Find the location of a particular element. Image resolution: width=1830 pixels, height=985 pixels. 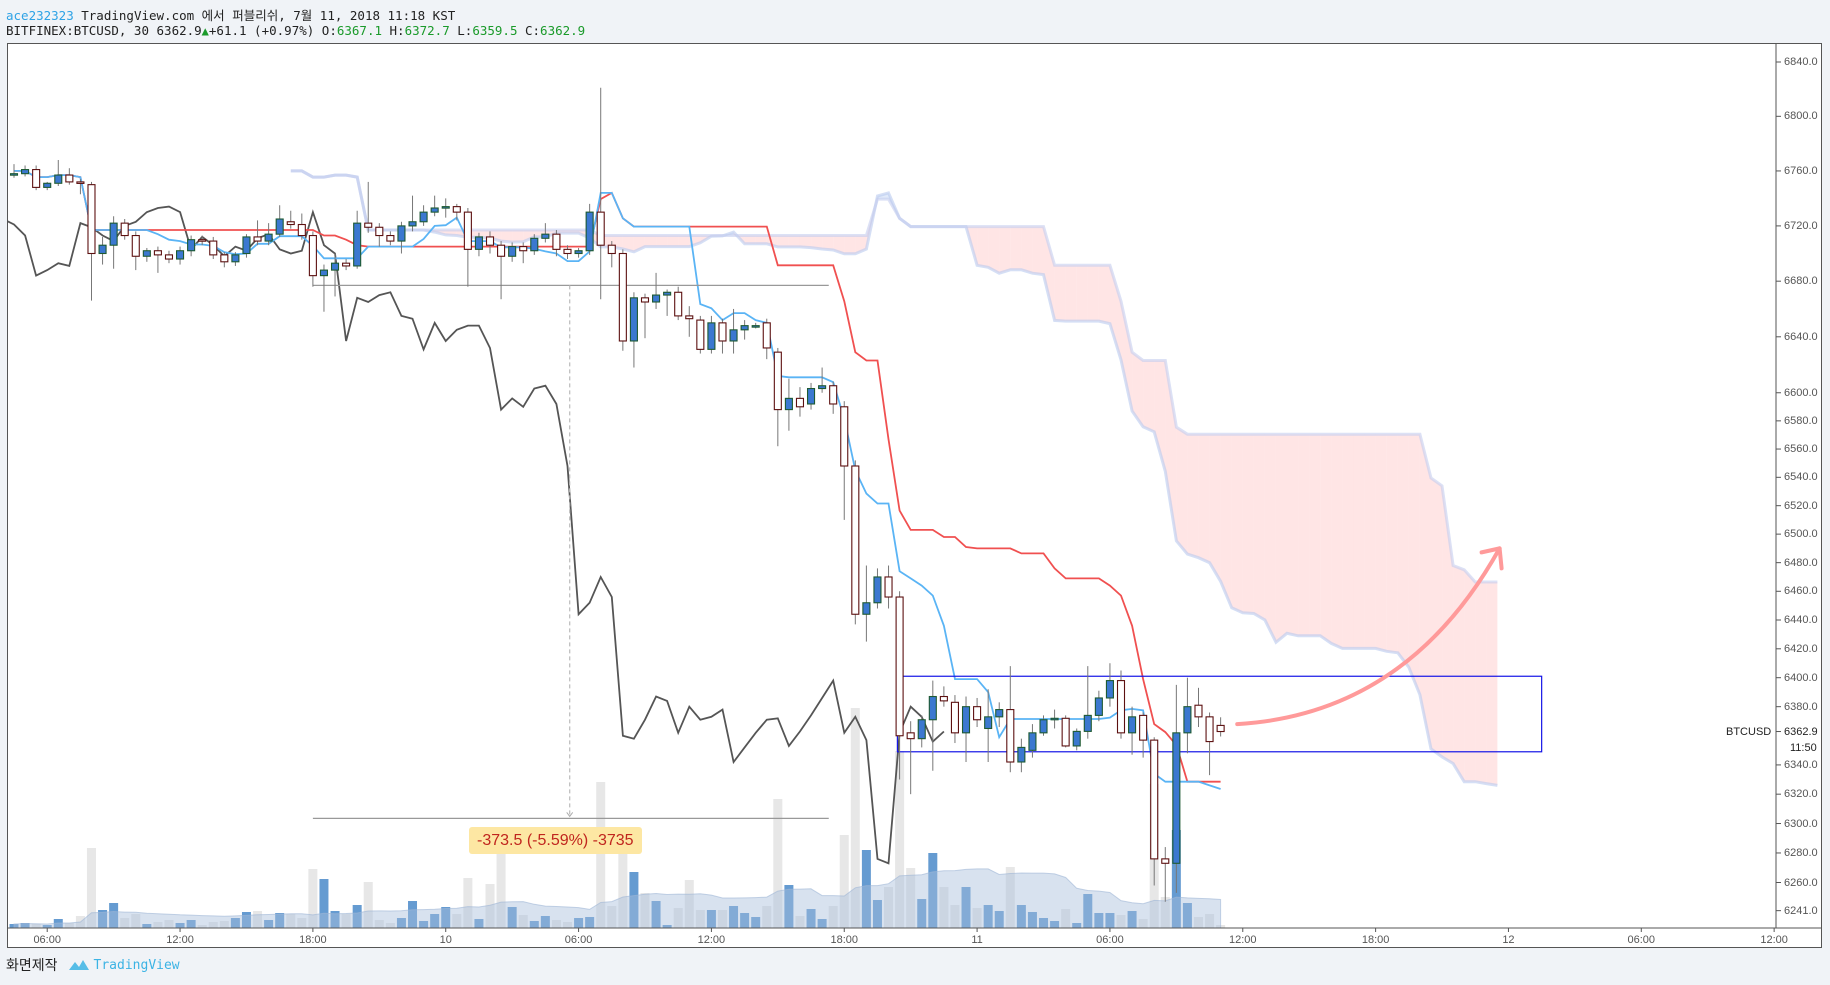

brand-text: TradingView is located at coordinates (136, 965).